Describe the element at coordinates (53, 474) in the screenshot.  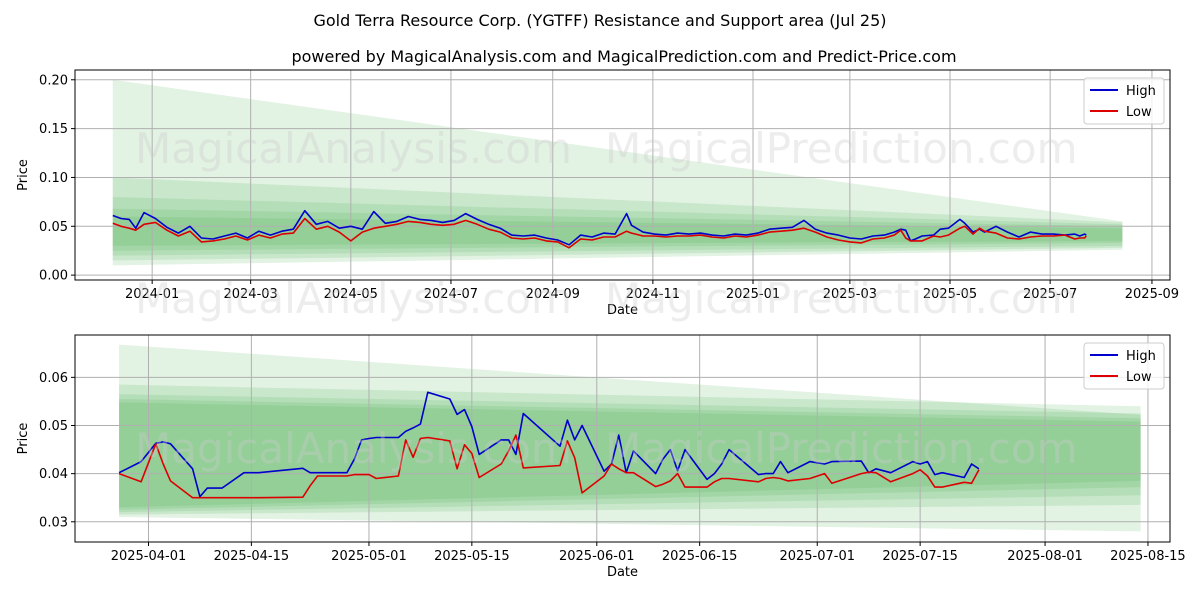
I see `y-tick-label: 0.04` at that location.